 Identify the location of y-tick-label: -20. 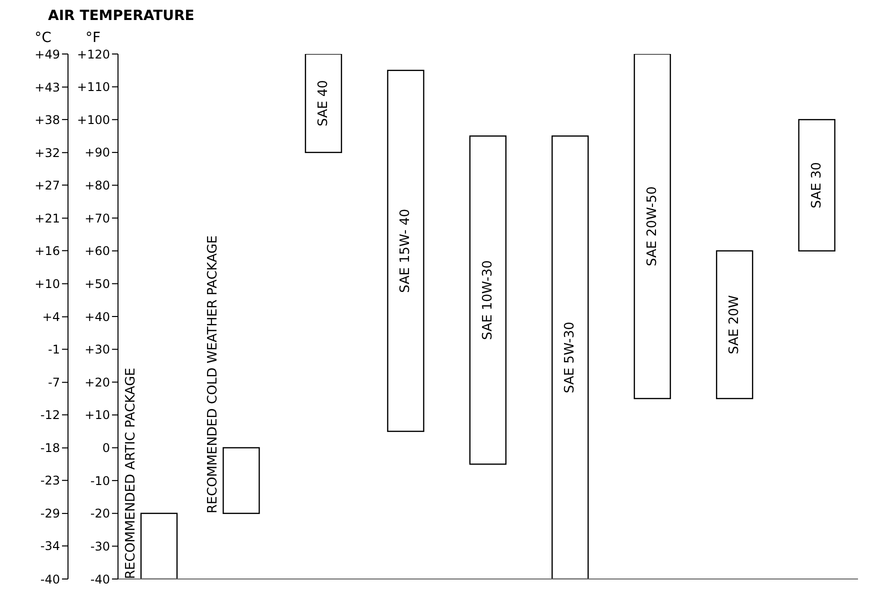
(100, 513).